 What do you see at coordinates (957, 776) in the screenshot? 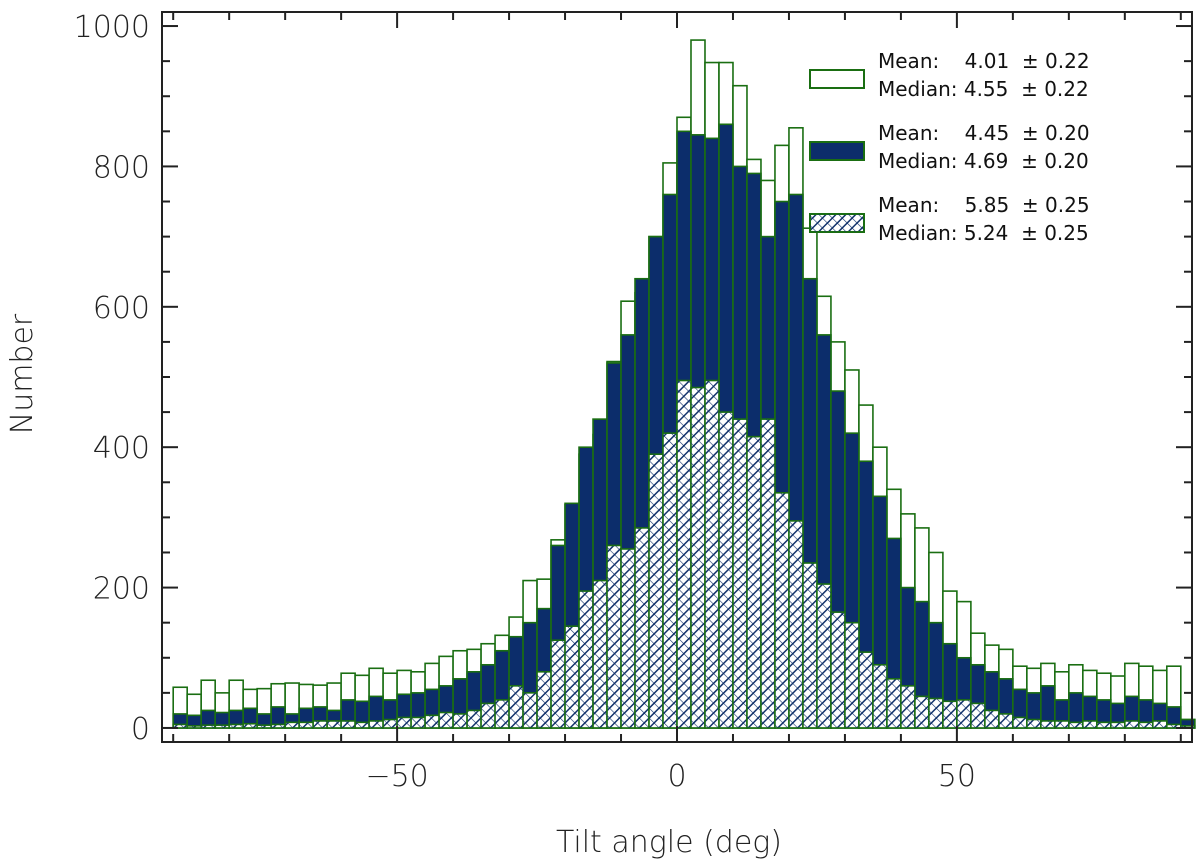
I see `x-tick-label: 50` at bounding box center [957, 776].